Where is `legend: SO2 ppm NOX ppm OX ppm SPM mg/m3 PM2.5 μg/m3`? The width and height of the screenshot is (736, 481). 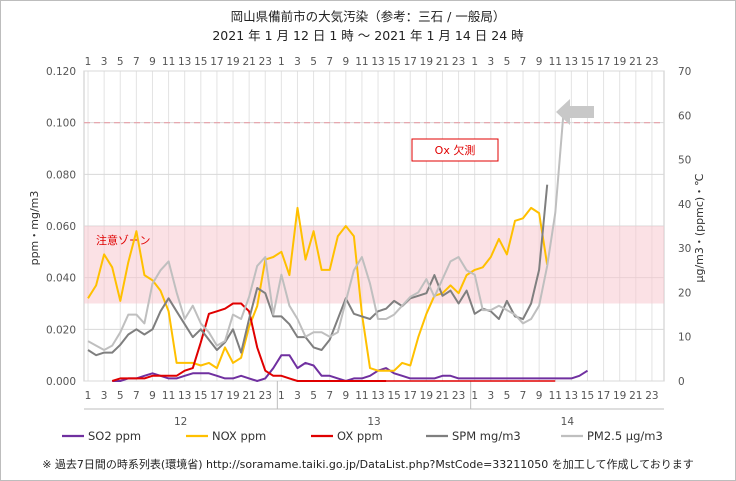
legend: SO2 ppm NOX ppm OX ppm SPM mg/m3 PM2.5 μg/m3 is located at coordinates (362, 436).